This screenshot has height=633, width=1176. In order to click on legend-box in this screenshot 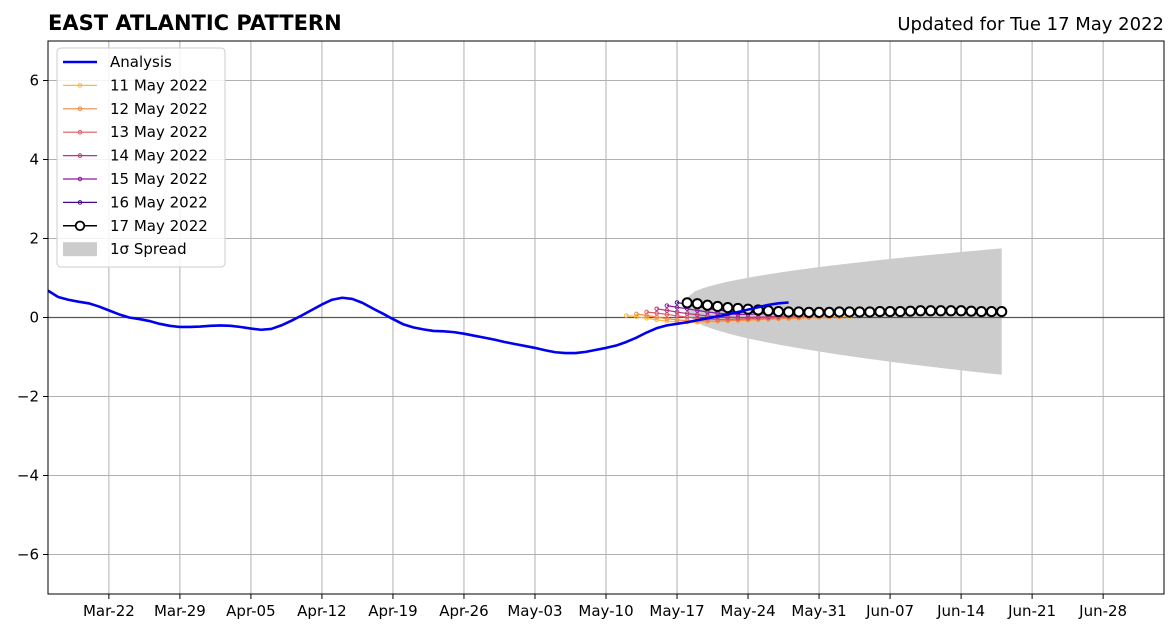, I will do `click(141, 157)`.